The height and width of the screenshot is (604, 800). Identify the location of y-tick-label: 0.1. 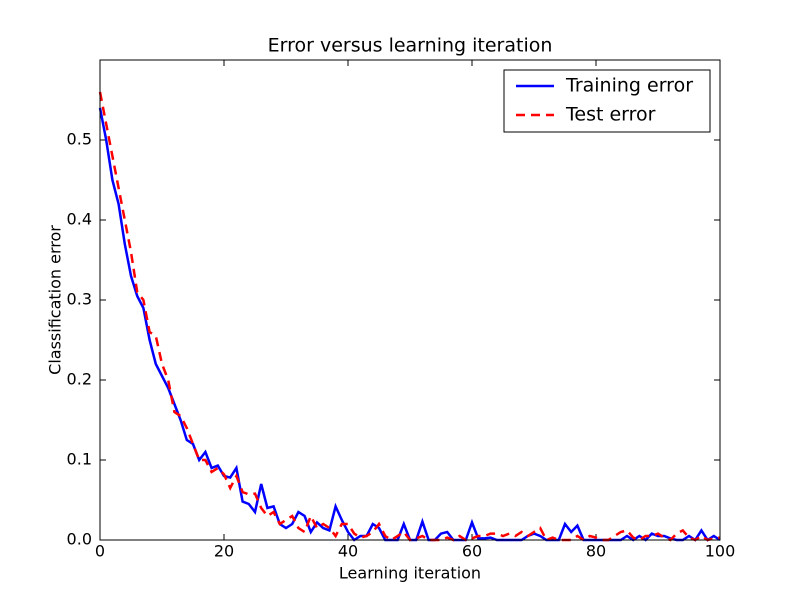
(79, 459).